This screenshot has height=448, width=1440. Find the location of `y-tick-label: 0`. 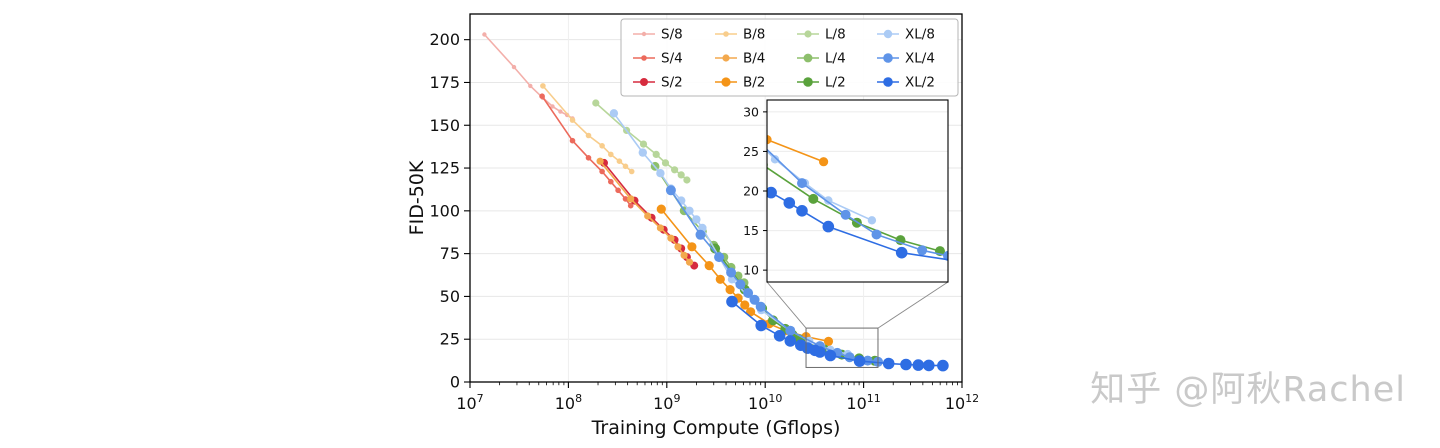

y-tick-label: 0 is located at coordinates (455, 382).